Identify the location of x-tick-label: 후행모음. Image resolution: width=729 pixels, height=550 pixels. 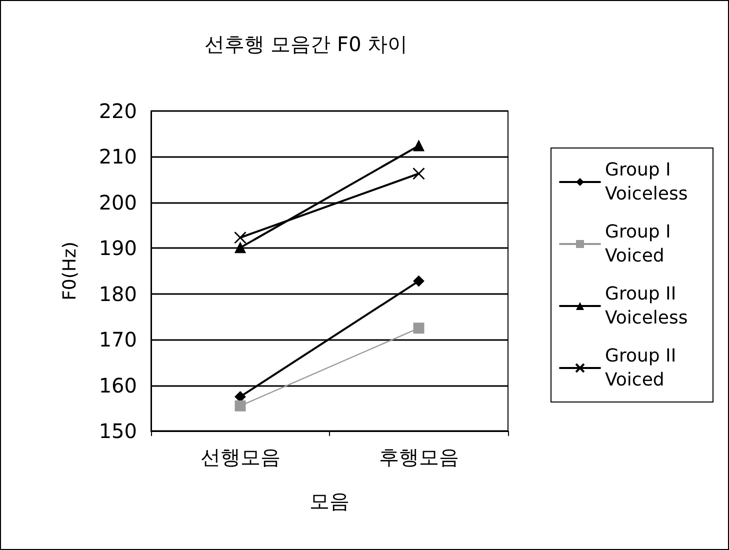
(418, 457).